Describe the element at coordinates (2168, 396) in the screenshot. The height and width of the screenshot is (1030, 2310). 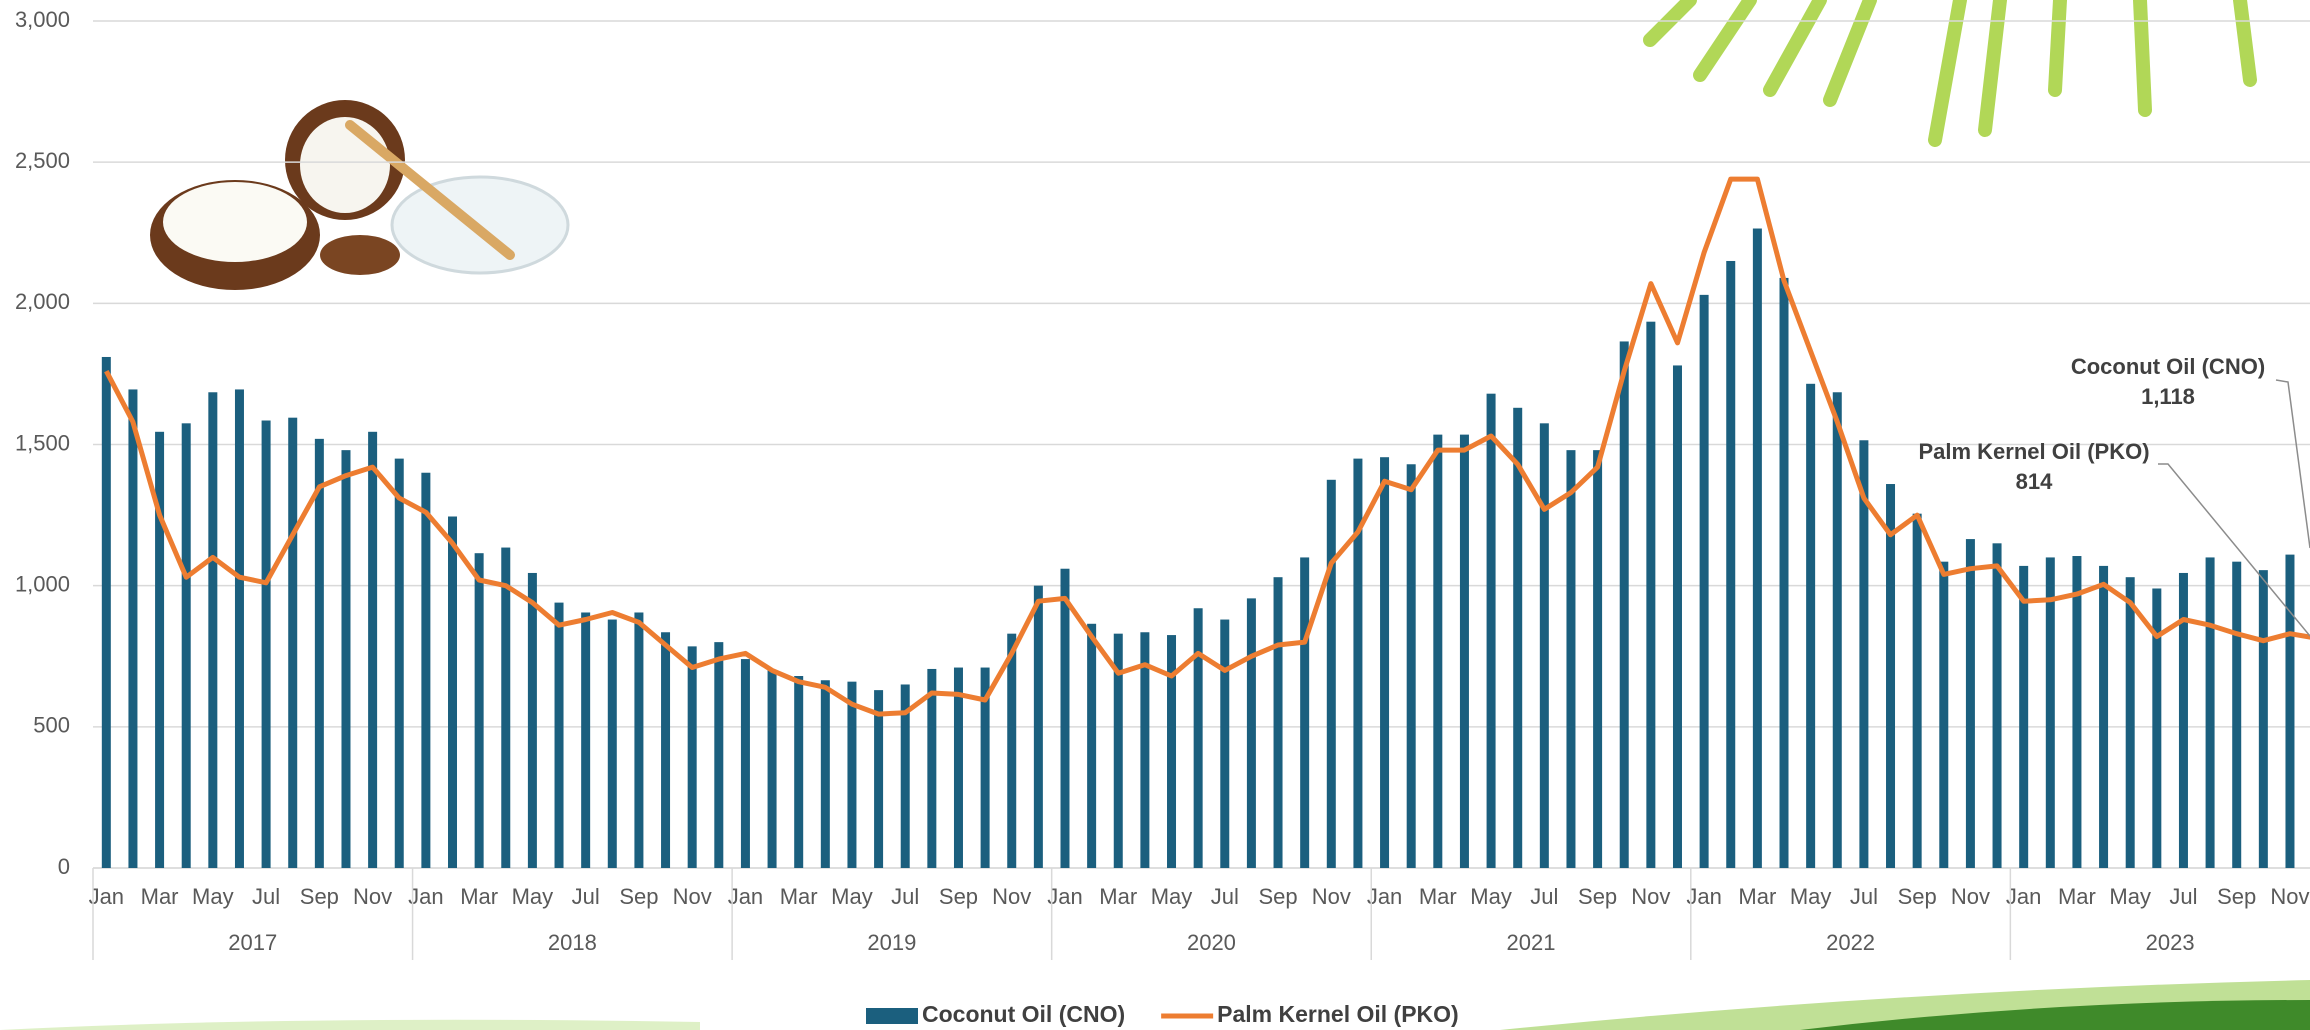
I see `data-label: 1,118` at that location.